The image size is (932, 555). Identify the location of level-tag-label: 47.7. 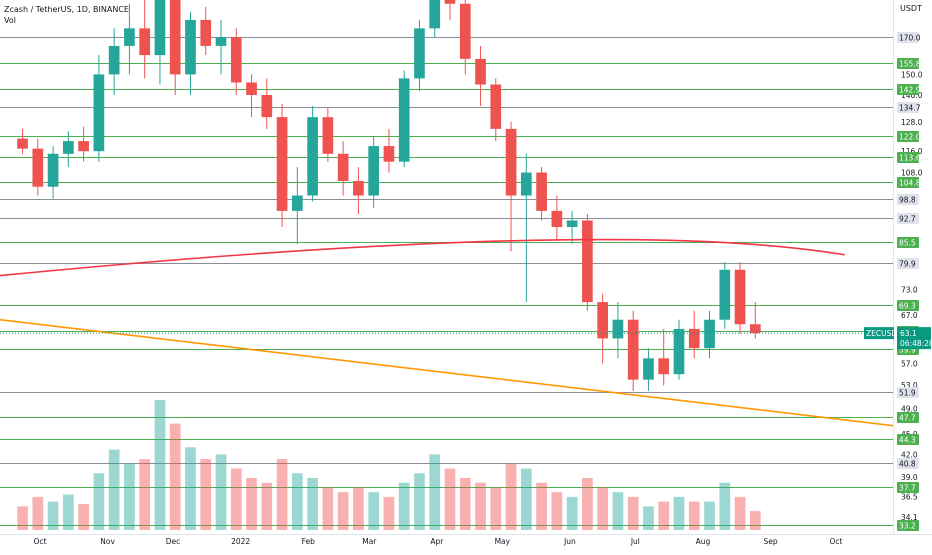
(907, 418).